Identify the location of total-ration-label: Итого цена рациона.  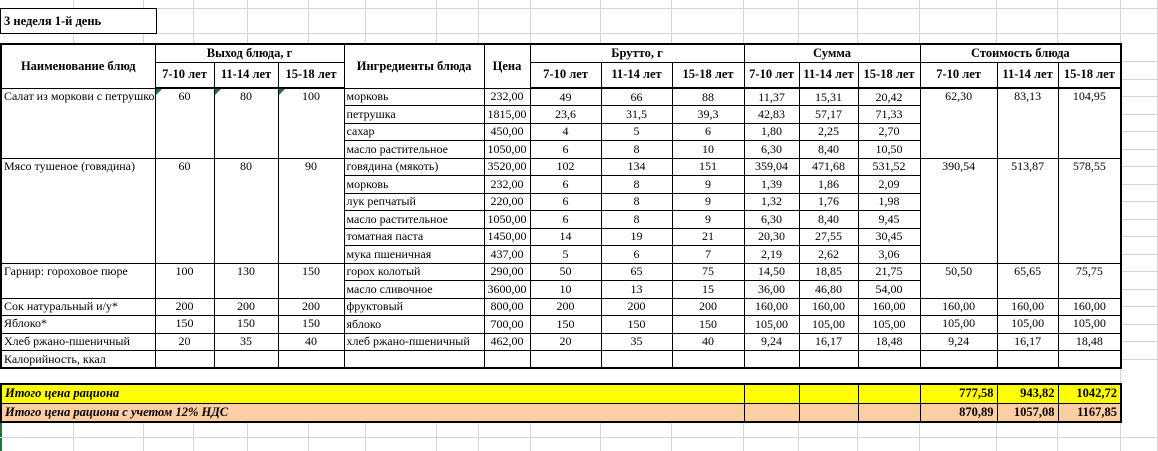
(372, 393).